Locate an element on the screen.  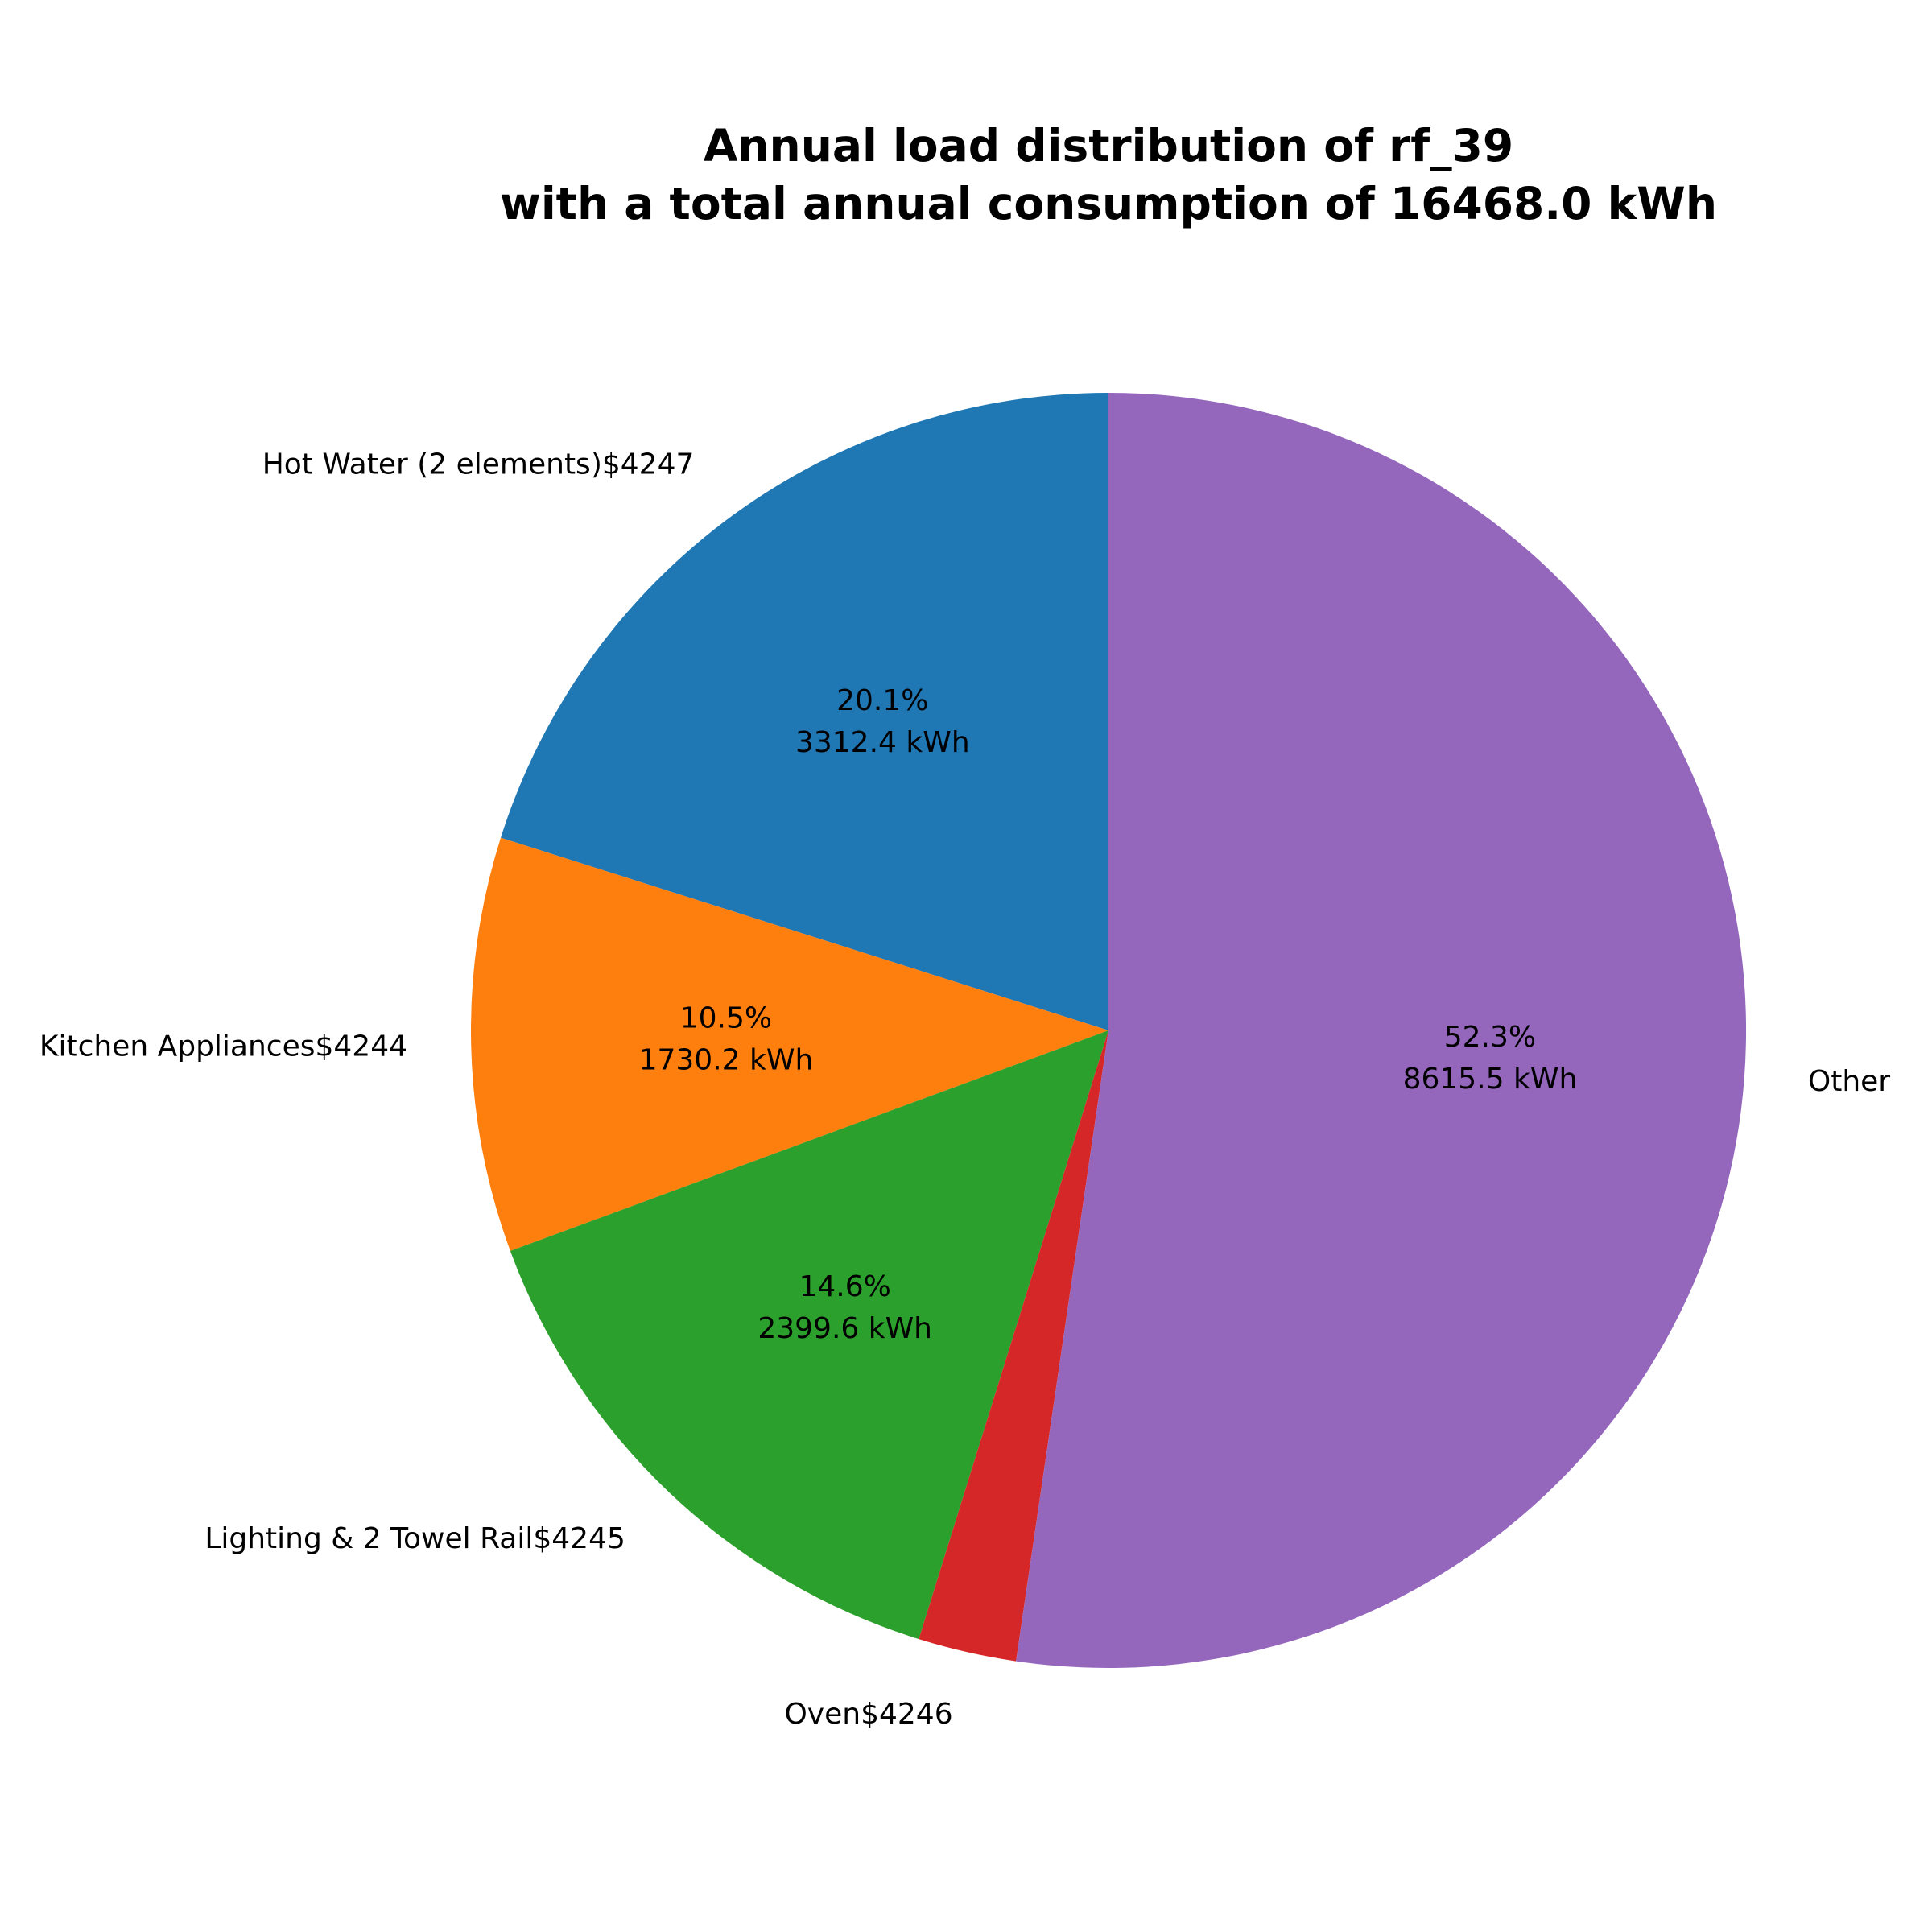
slice-percent-label-2: 14.6% is located at coordinates (844, 1286).